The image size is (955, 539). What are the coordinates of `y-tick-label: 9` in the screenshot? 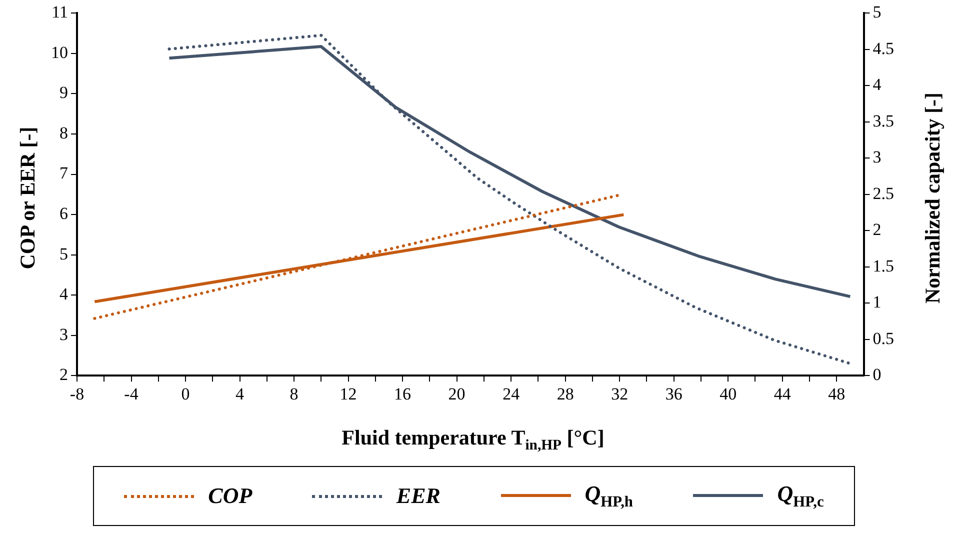 It's located at (64, 92).